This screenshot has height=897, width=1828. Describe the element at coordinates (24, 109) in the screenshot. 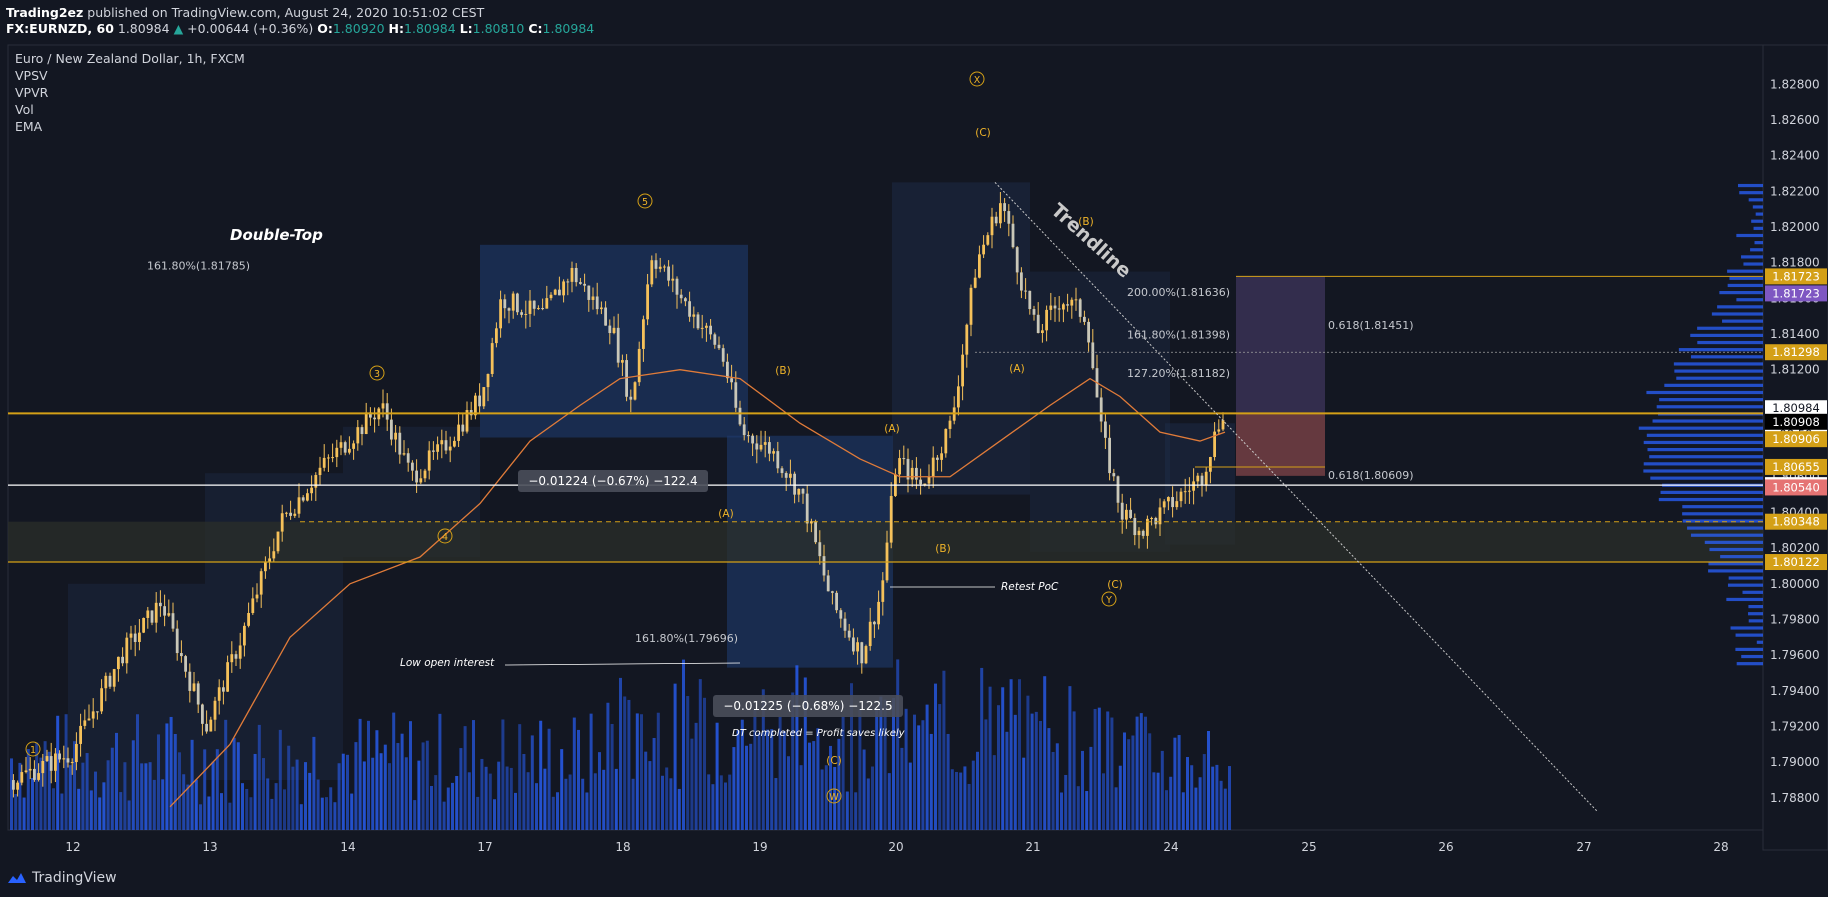

I see `legend-vol: Vol` at that location.